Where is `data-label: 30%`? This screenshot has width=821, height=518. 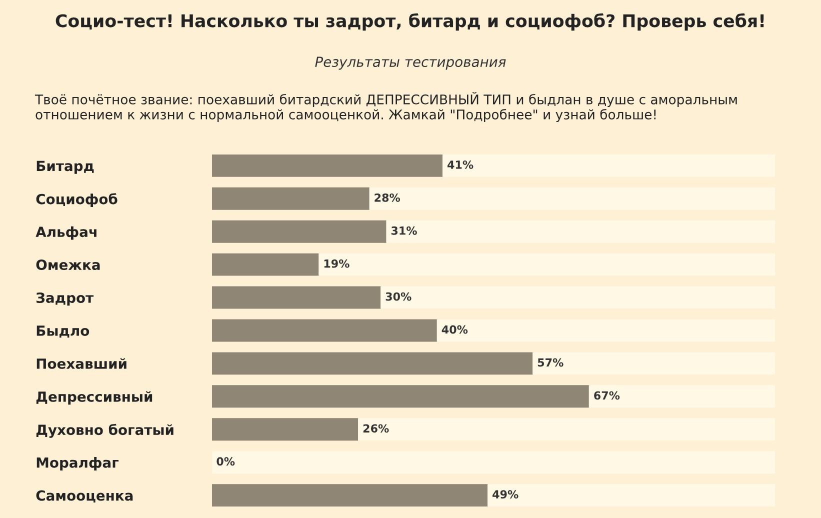 data-label: 30% is located at coordinates (399, 296).